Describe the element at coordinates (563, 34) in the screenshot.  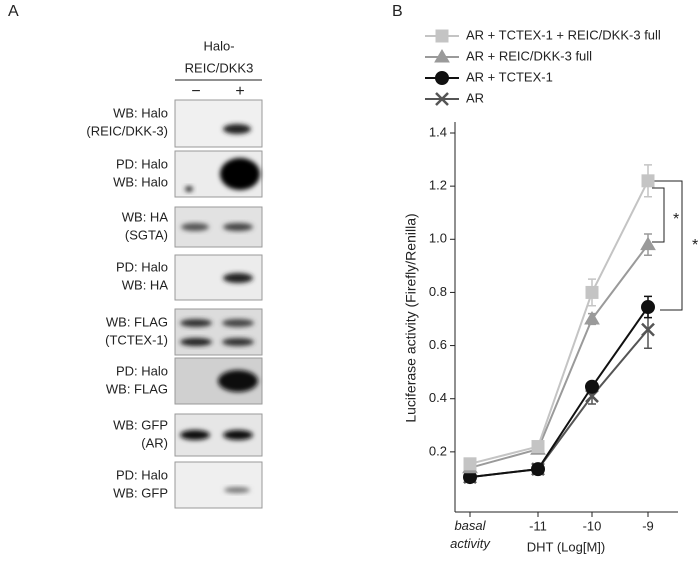
I see `legend-label: AR + TCTEX-1 + REIC/DKK-3 full` at that location.